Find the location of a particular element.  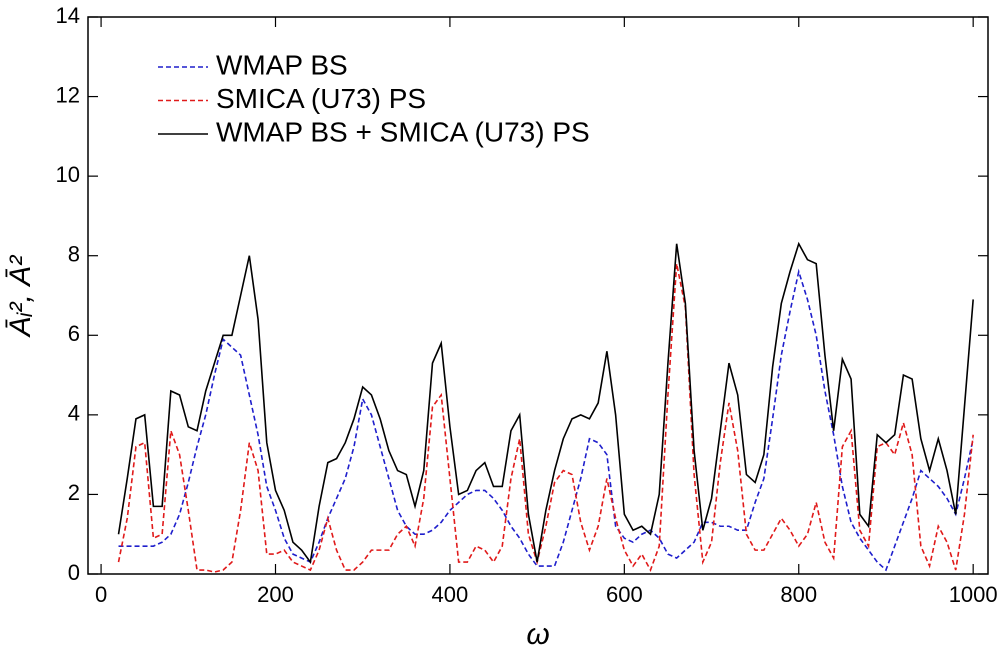

y-tick-label: 6 is located at coordinates (74, 333).